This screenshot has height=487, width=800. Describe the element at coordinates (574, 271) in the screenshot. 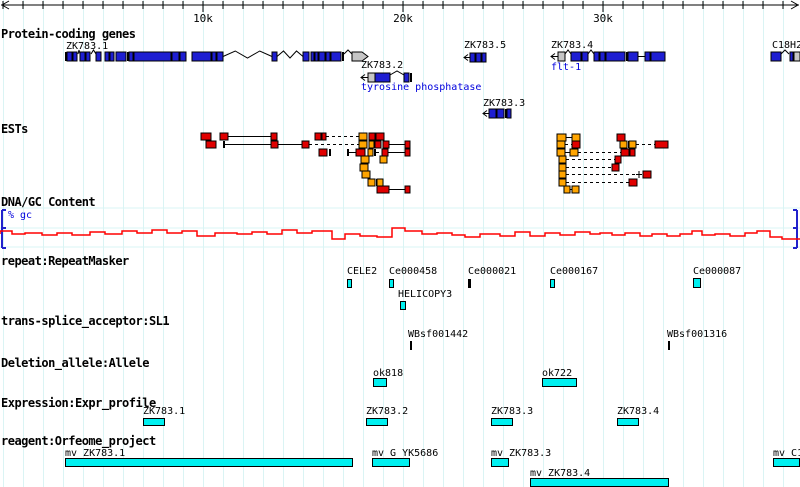

I see `repeat-label-Ce000167: Ce000167` at that location.